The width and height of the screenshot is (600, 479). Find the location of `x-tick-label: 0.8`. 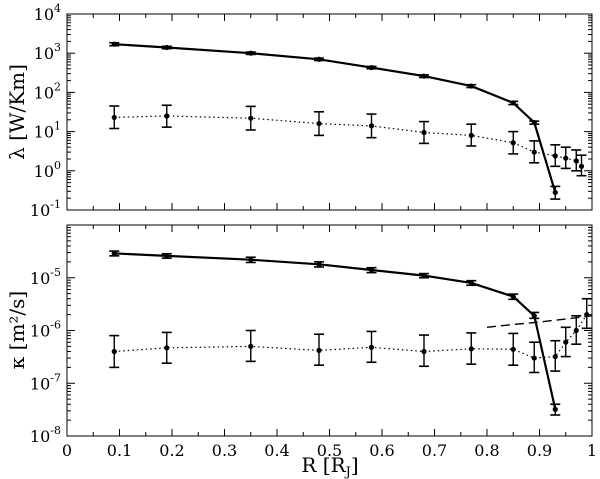

x-tick-label: 0.8 is located at coordinates (486, 450).